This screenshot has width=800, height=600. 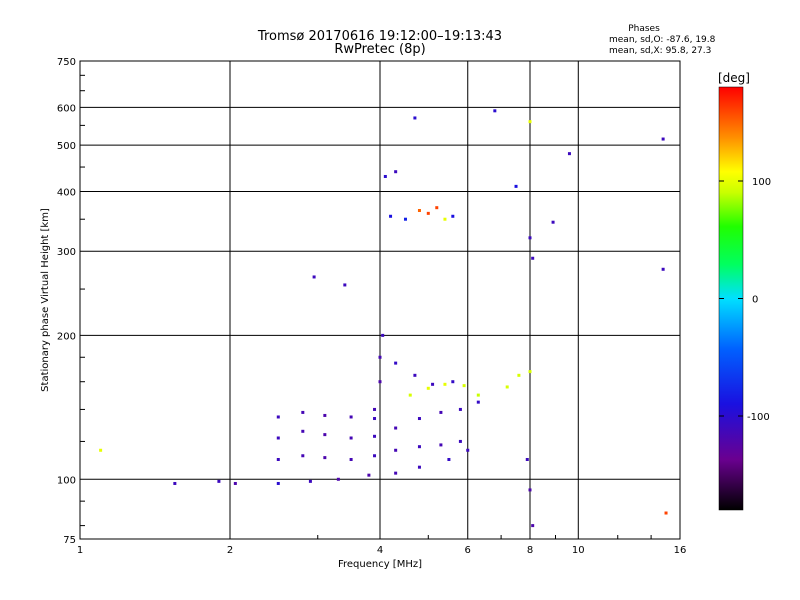 What do you see at coordinates (644, 29) in the screenshot?
I see `stats-header: Phases` at bounding box center [644, 29].